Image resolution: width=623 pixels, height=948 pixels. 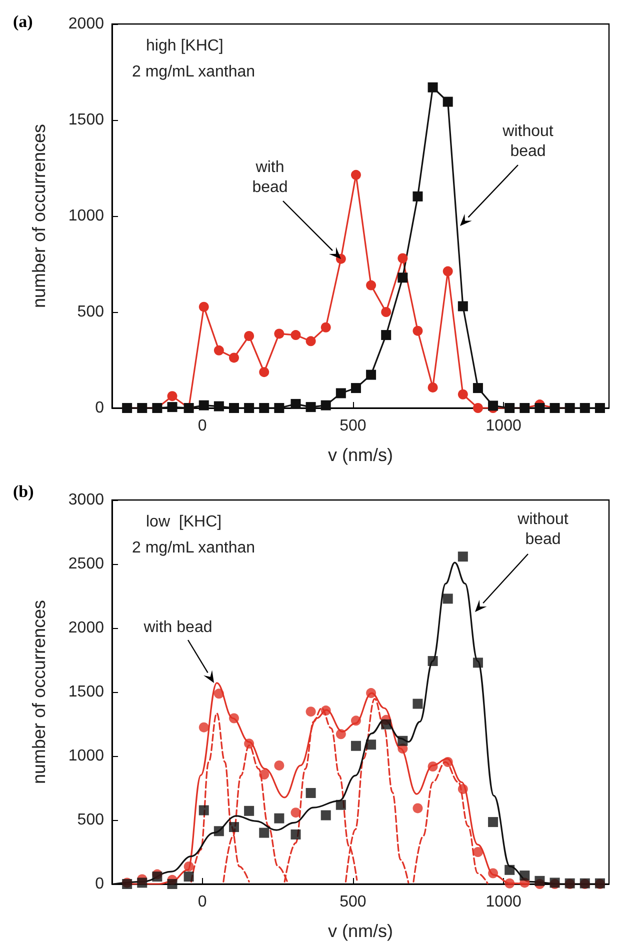 What do you see at coordinates (185, 46) in the screenshot?
I see `annotation: high [KHC]` at bounding box center [185, 46].